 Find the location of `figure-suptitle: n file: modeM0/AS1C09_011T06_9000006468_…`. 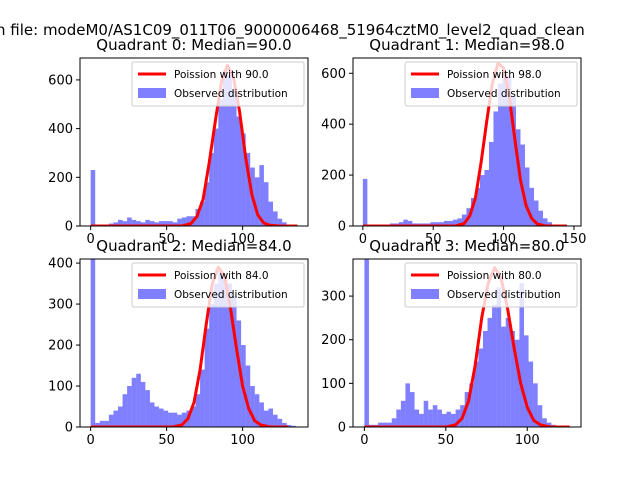

figure-suptitle: n file: modeM0/AS1C09_011T06_9000006468_… is located at coordinates (292, 30).